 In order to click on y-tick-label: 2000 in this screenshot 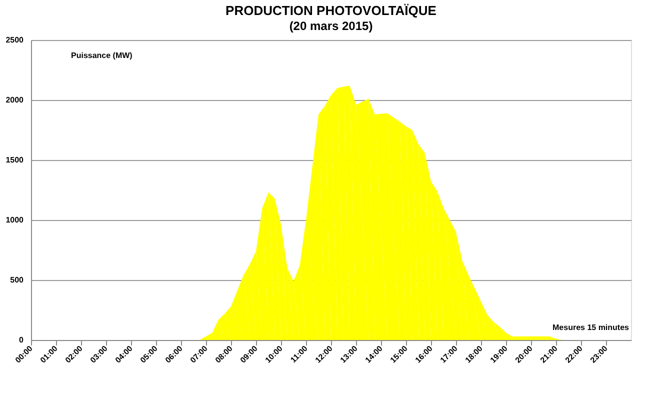, I will do `click(15, 100)`.